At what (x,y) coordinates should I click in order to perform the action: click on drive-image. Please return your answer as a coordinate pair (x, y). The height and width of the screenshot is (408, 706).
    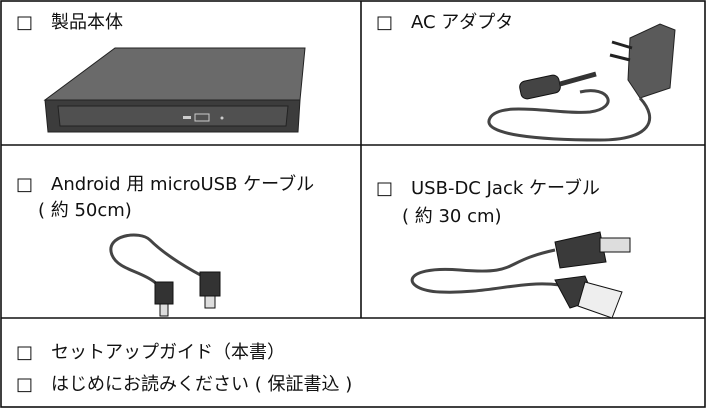
    Looking at the image, I should click on (174, 90).